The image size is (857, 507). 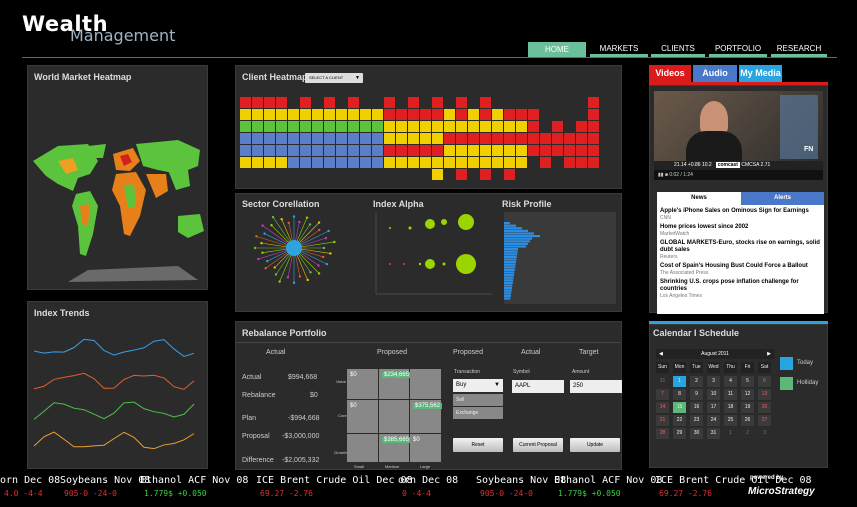 What do you see at coordinates (741, 231) in the screenshot?
I see `news-item: Home prices lowest since 2002 MarketWatch` at bounding box center [741, 231].